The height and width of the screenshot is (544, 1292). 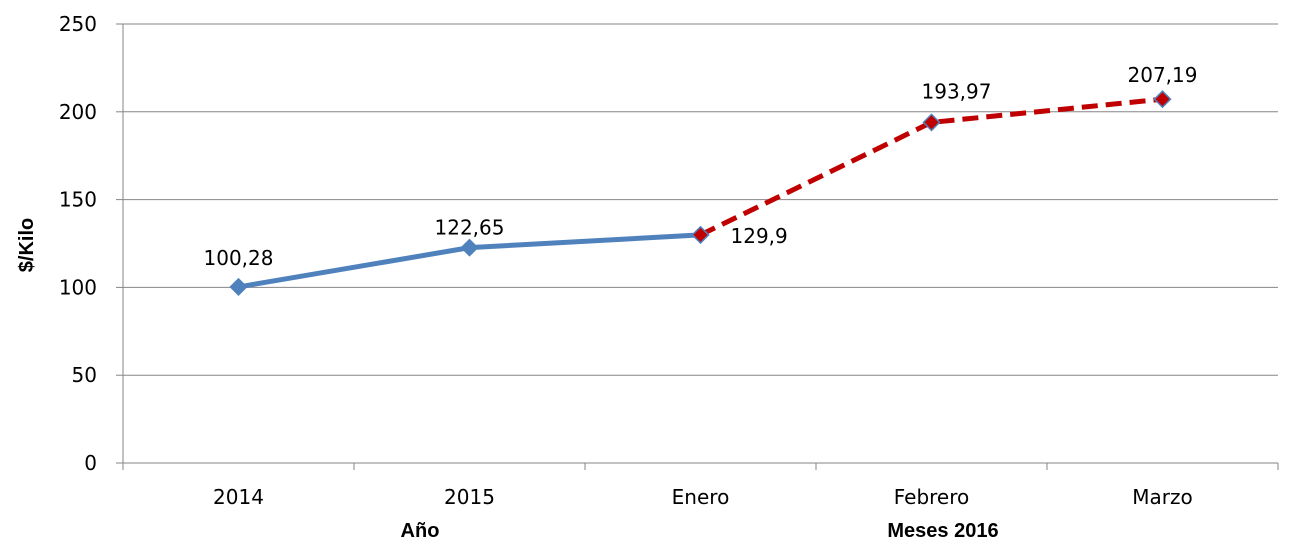 What do you see at coordinates (90, 463) in the screenshot?
I see `y-tick-label: 0` at bounding box center [90, 463].